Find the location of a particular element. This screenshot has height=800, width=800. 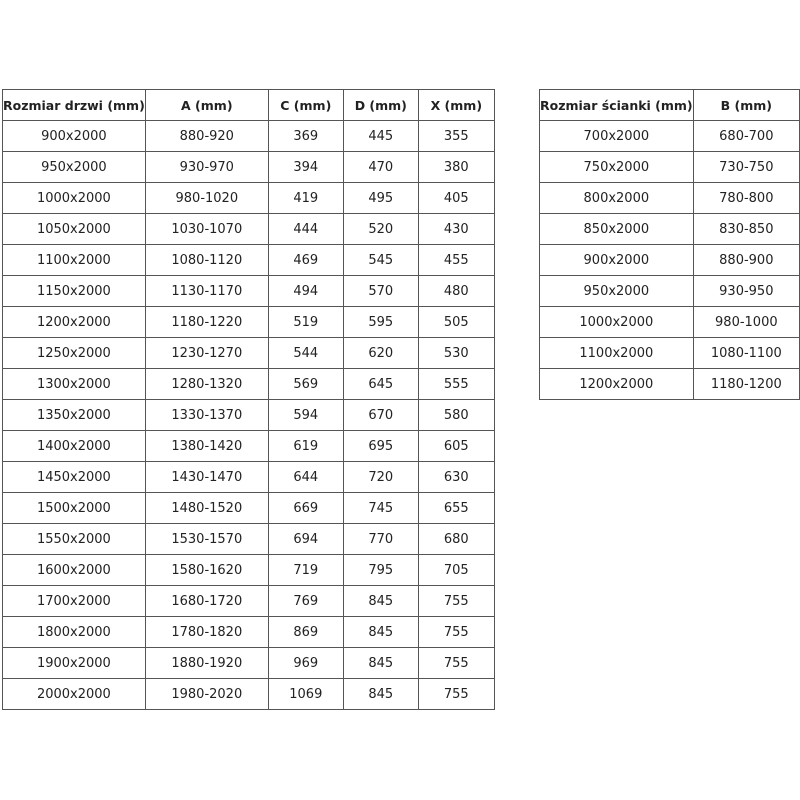

table-cell: 1400x2000 is located at coordinates (74, 446).